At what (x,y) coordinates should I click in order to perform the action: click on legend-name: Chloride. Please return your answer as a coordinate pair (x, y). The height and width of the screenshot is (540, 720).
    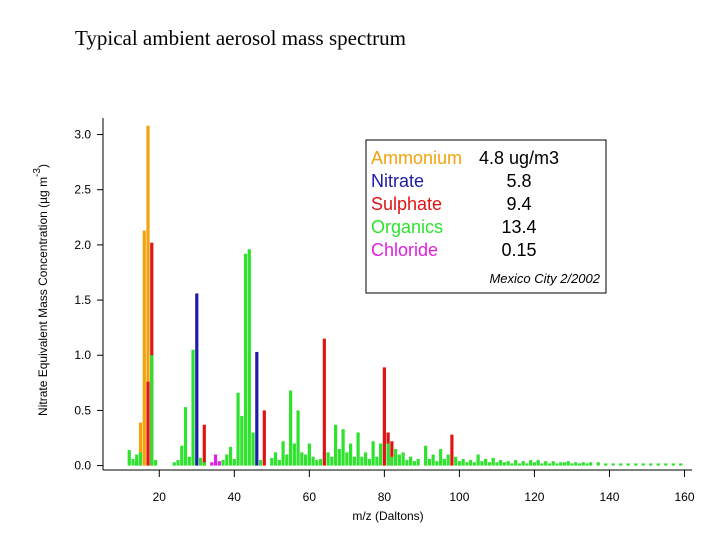
    Looking at the image, I should click on (404, 250).